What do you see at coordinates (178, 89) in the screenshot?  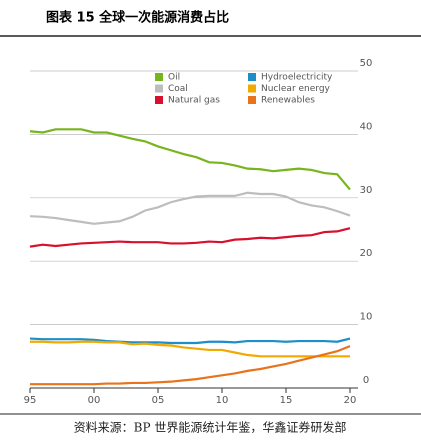 I see `legend-label: Coal` at bounding box center [178, 89].